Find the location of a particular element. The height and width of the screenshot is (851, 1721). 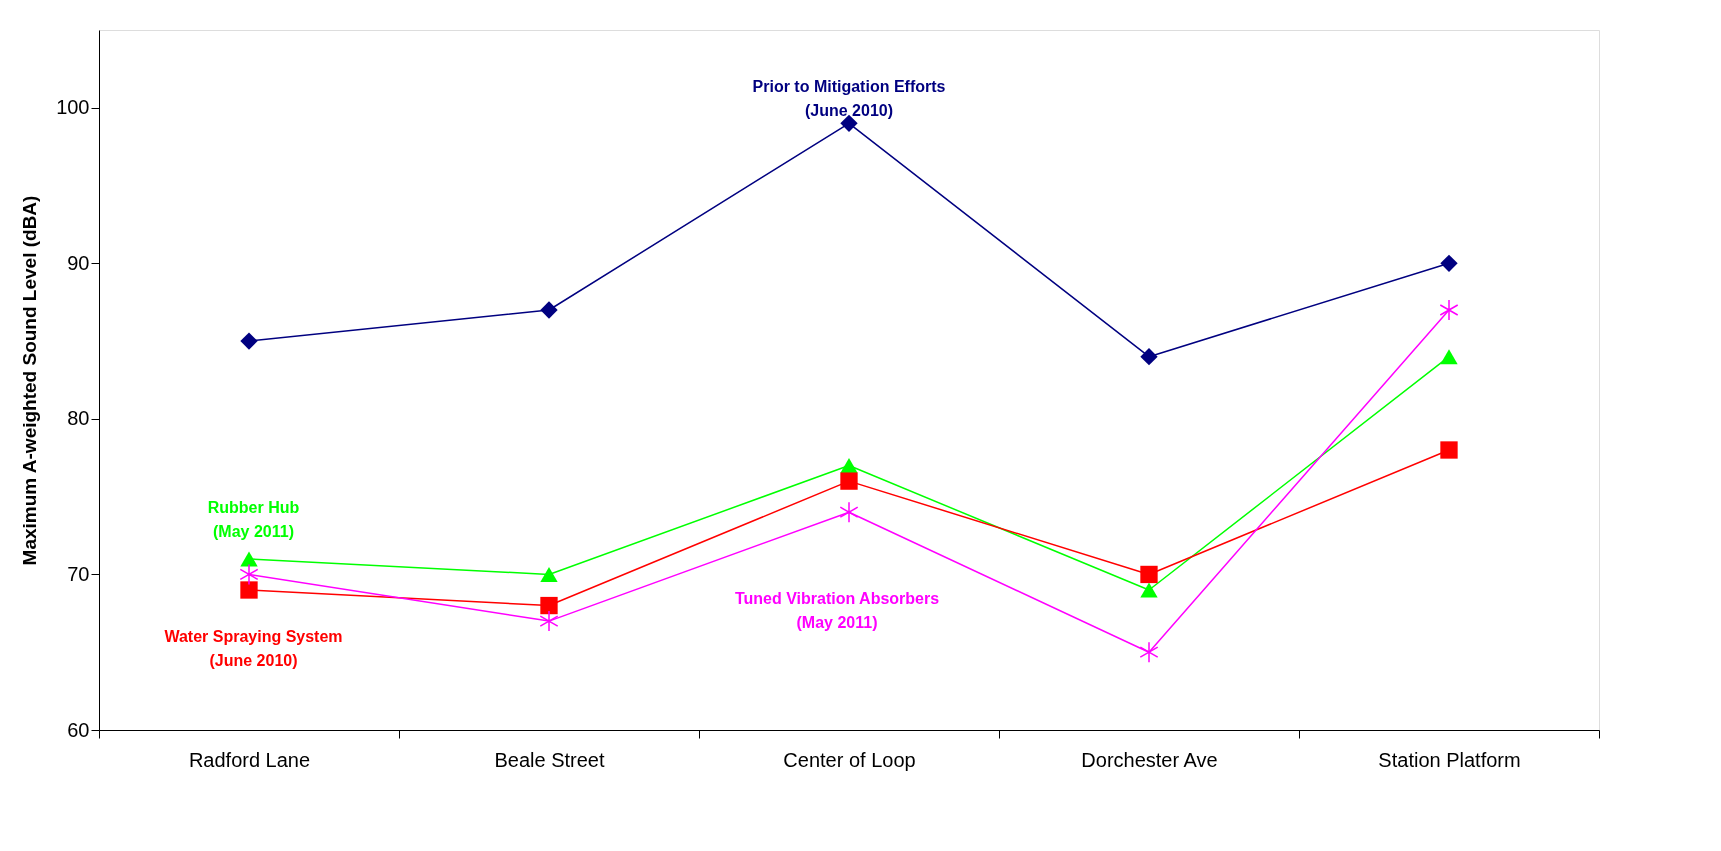

y-axis-title: Maximum A-weighted Sound Level (dBA) is located at coordinates (30, 380).